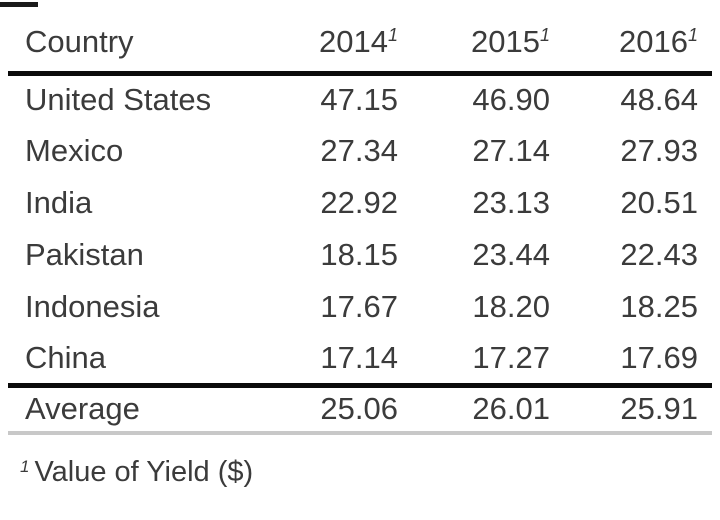  I want to click on column-header-2014: 20141, so click(337, 38).